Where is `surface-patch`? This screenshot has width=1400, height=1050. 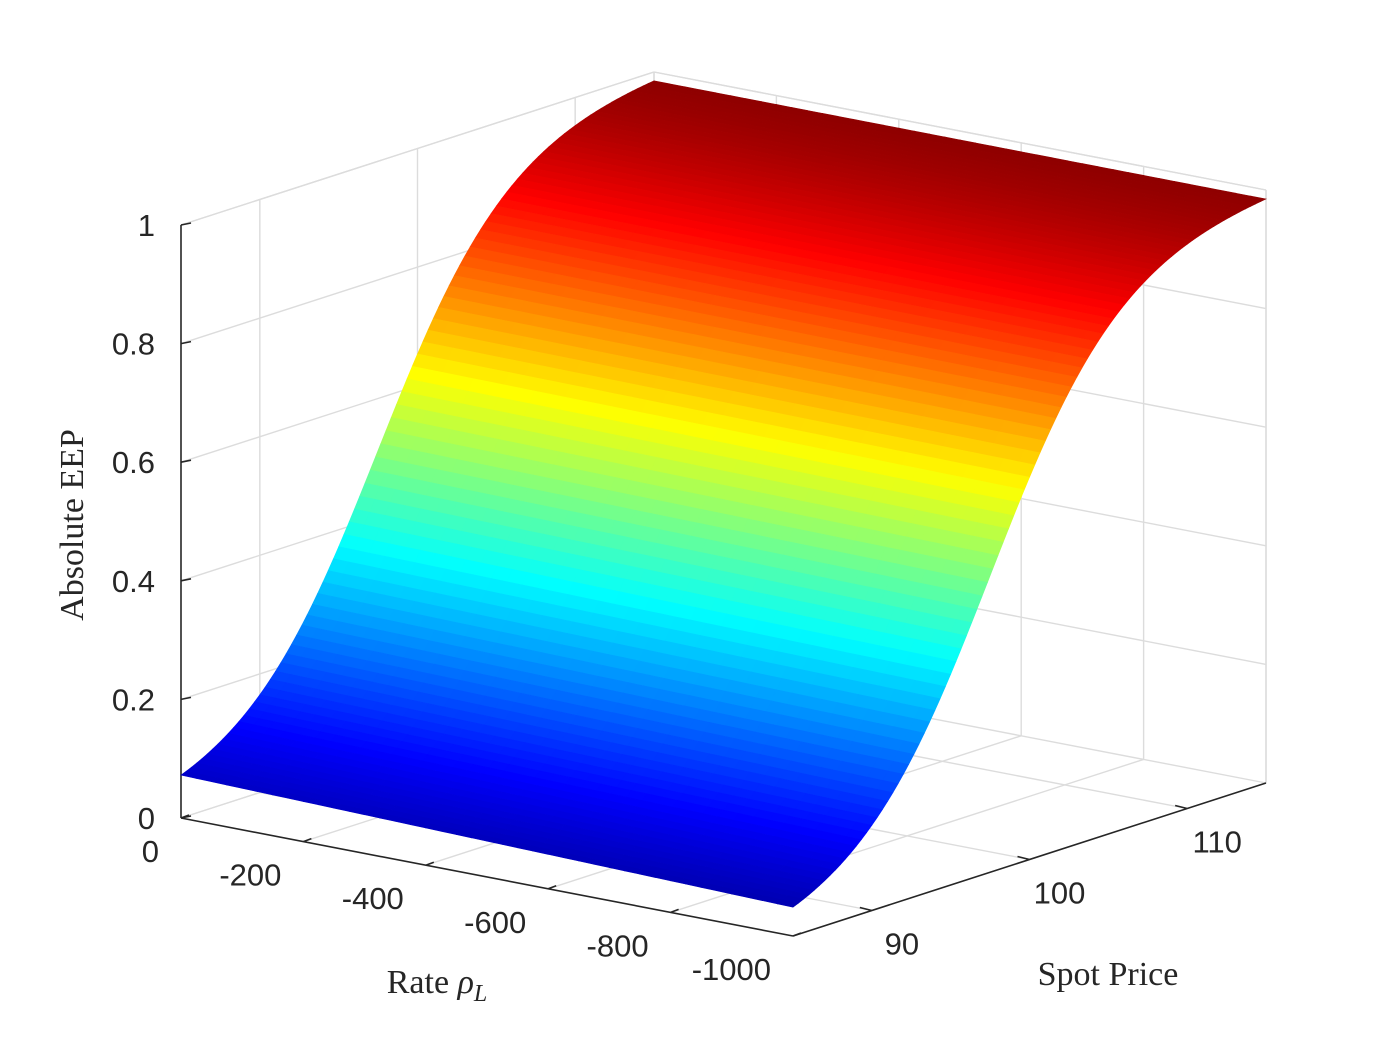
surface-patch is located at coordinates (787, 903).